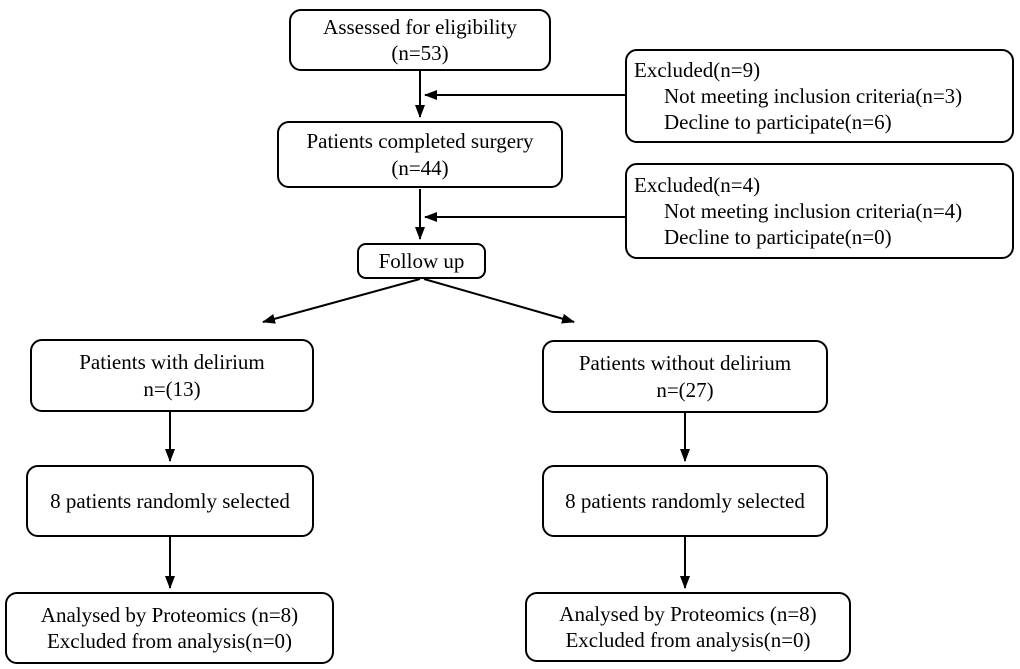 This screenshot has height=669, width=1020. I want to click on box-text-line: Decline to participate(n=0), so click(778, 237).